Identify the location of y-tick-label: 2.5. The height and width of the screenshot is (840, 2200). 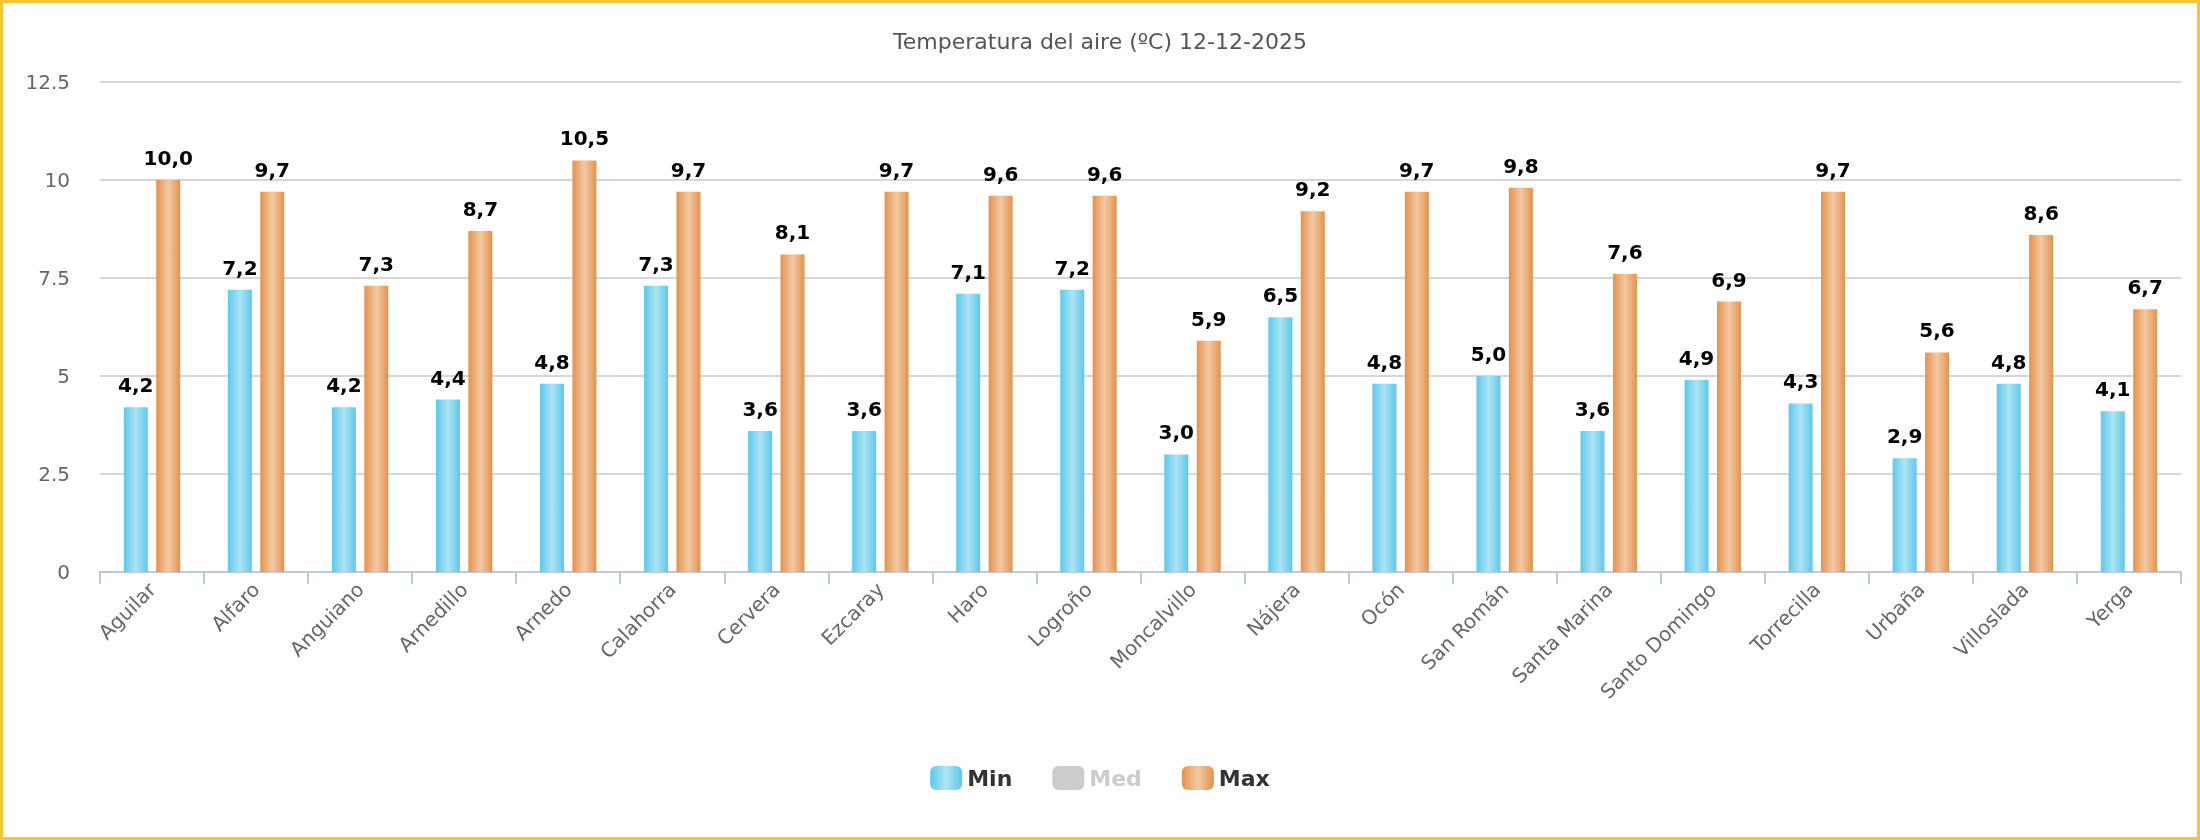
(54, 474).